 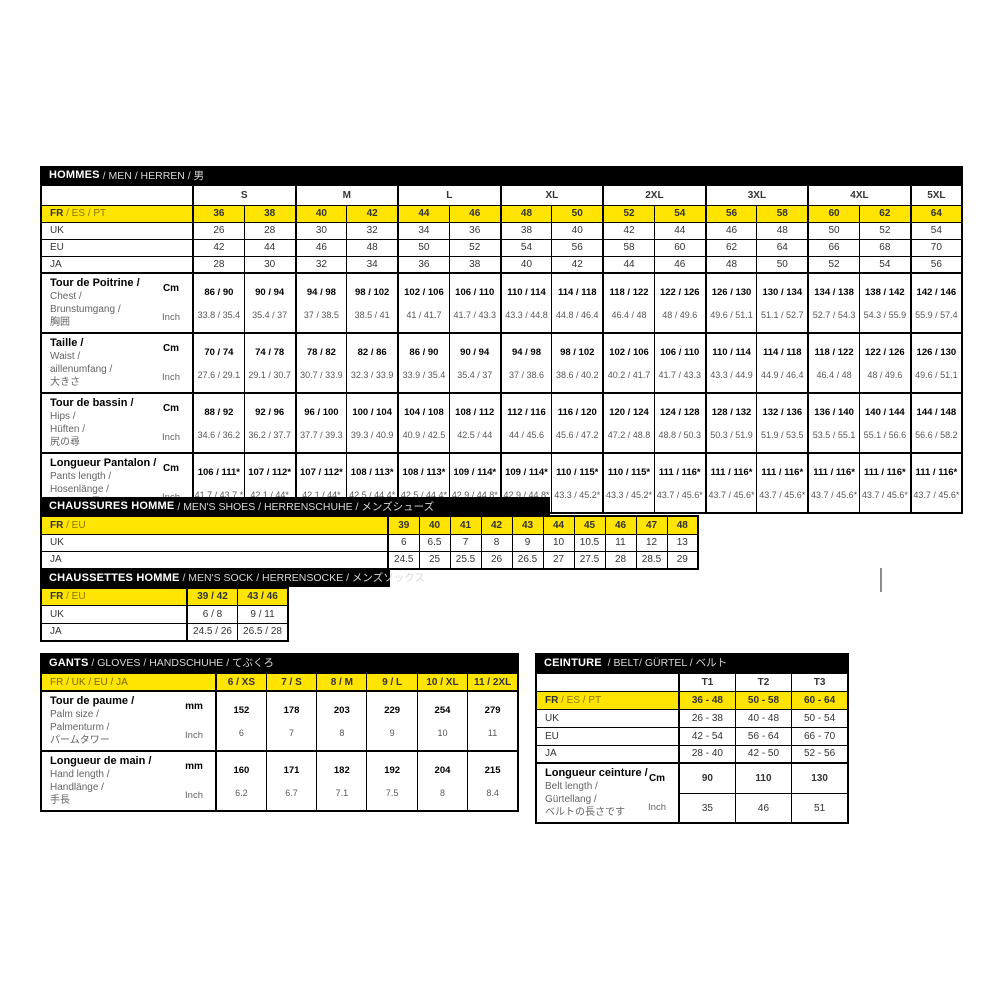 What do you see at coordinates (244, 195) in the screenshot?
I see `size-group-cell: S` at bounding box center [244, 195].